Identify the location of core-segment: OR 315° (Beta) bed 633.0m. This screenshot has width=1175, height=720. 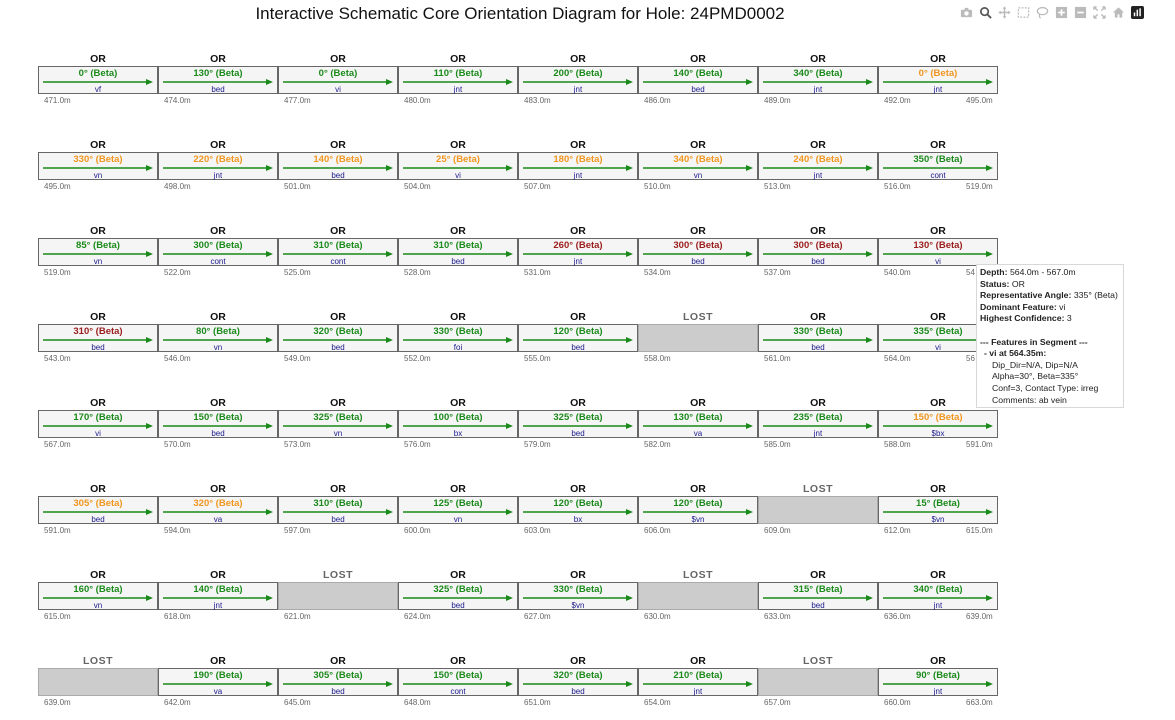
(818, 595).